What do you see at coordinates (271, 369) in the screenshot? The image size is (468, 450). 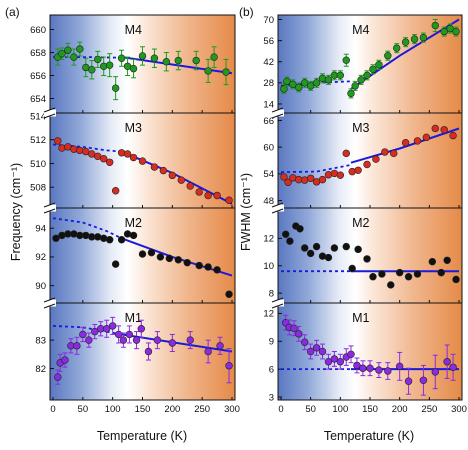 I see `y-tick-label: 6` at bounding box center [271, 369].